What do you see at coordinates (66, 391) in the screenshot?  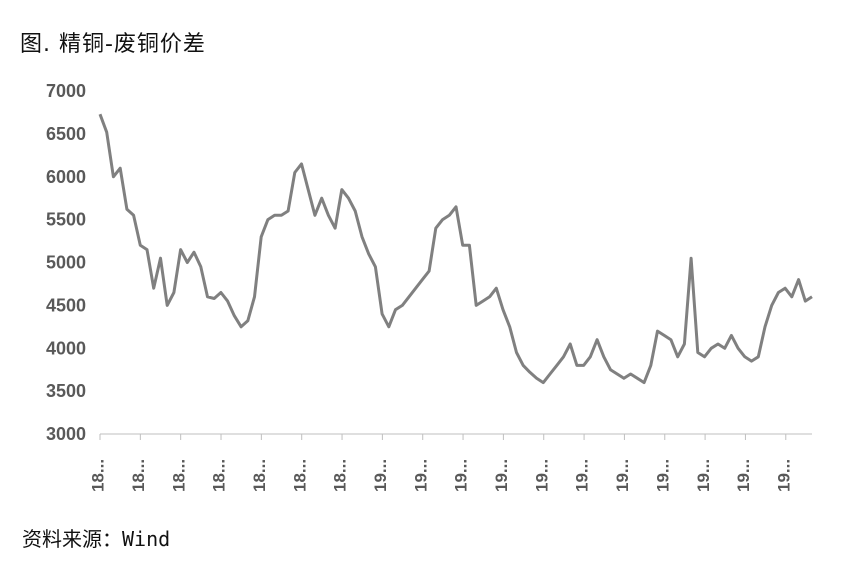 I see `y-tick-label: 3500` at bounding box center [66, 391].